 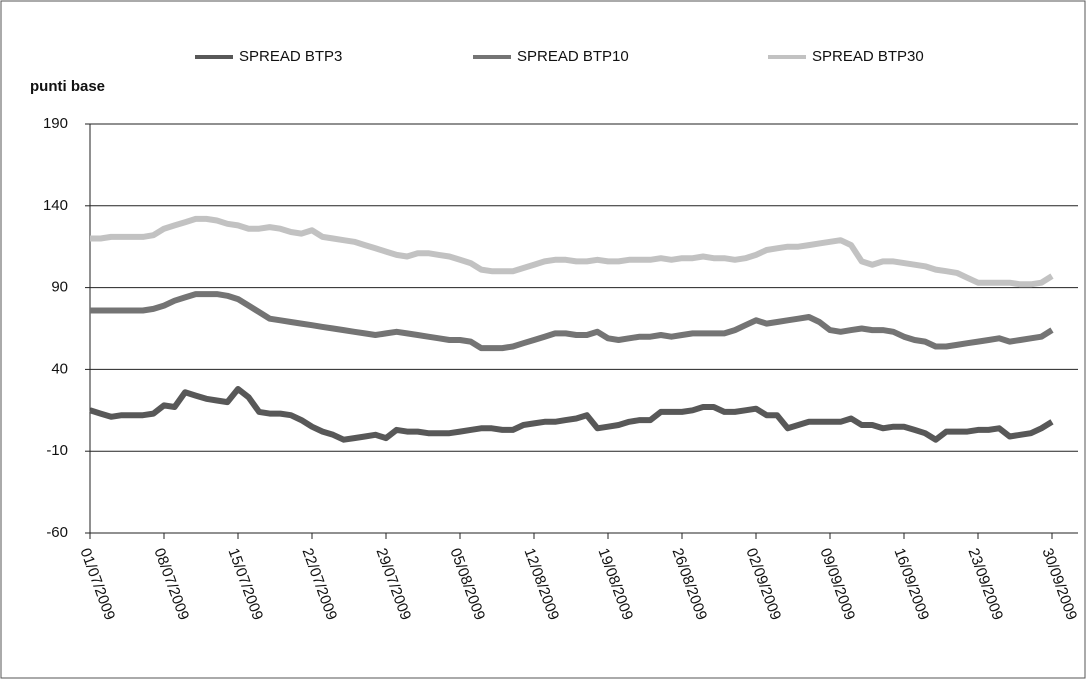 What do you see at coordinates (59, 287) in the screenshot?
I see `y-tick-label: 90` at bounding box center [59, 287].